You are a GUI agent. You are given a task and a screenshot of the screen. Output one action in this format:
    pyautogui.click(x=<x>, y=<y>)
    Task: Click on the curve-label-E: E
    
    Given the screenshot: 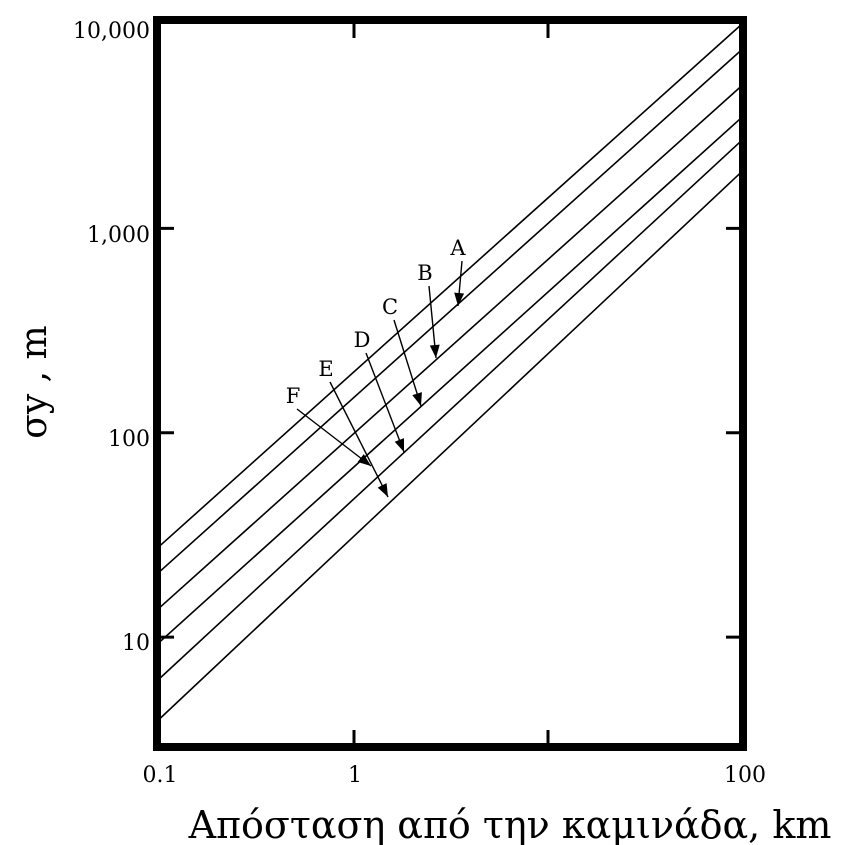 What is the action you would take?
    pyautogui.click(x=325, y=369)
    